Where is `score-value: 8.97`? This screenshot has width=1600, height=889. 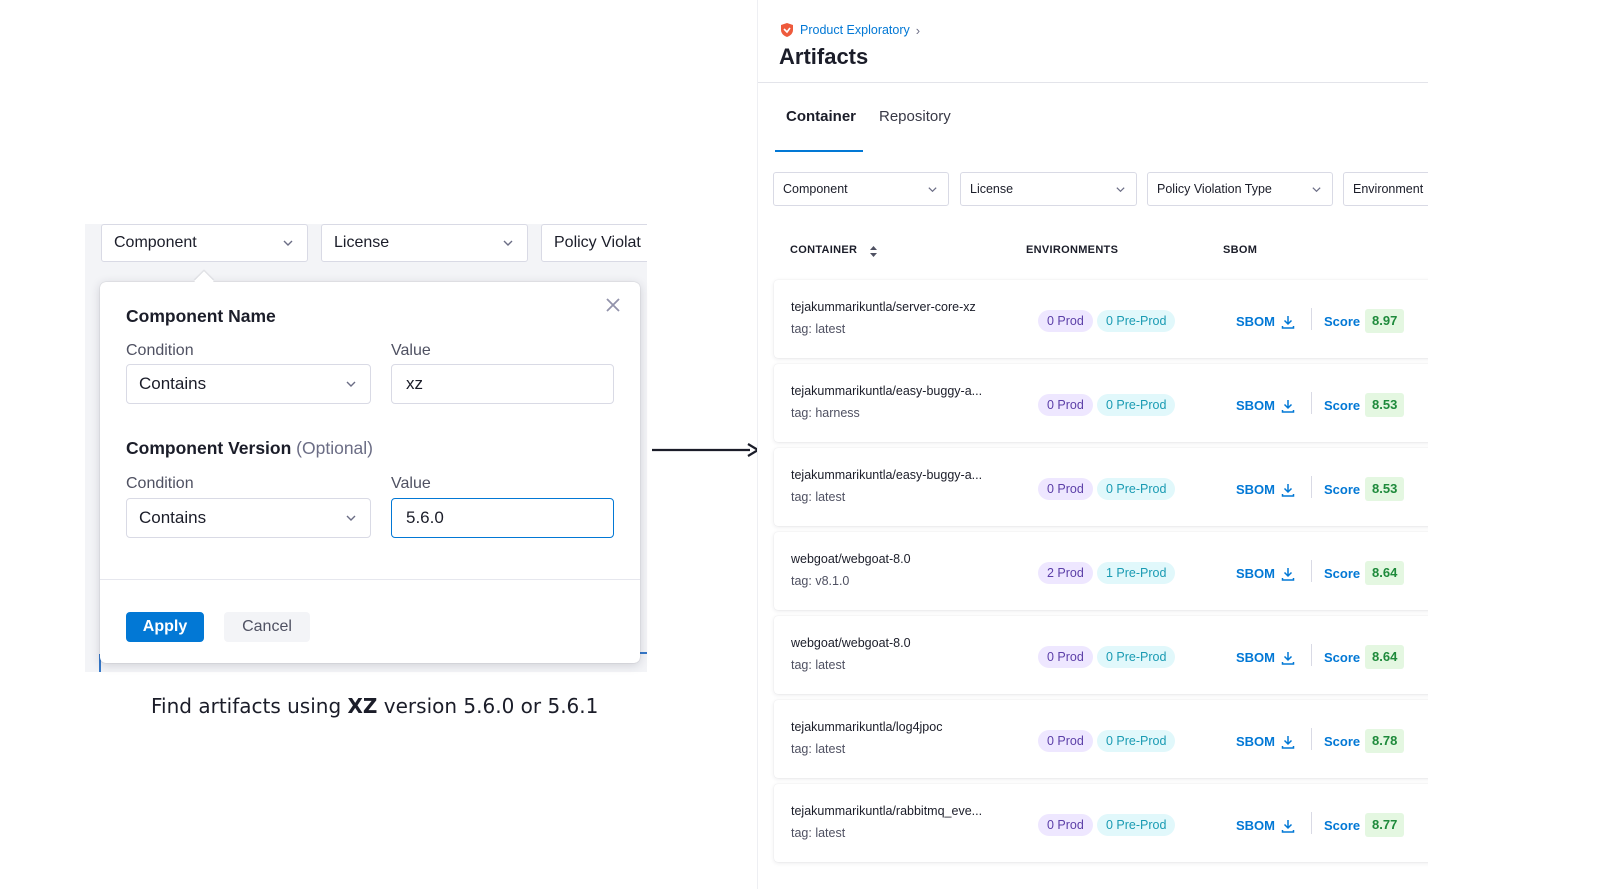 score-value: 8.97 is located at coordinates (1385, 321).